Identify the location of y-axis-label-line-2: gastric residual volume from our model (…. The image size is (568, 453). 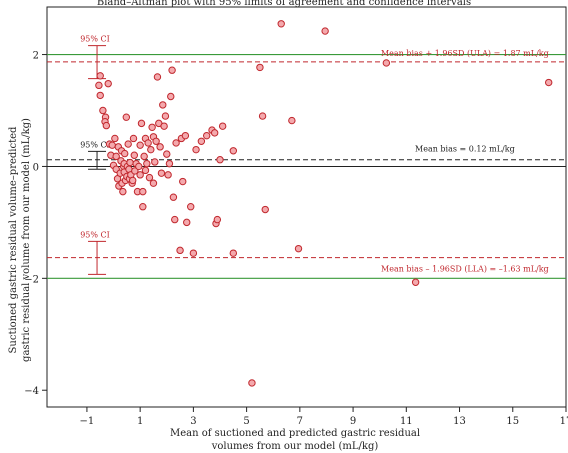
(26, 240).